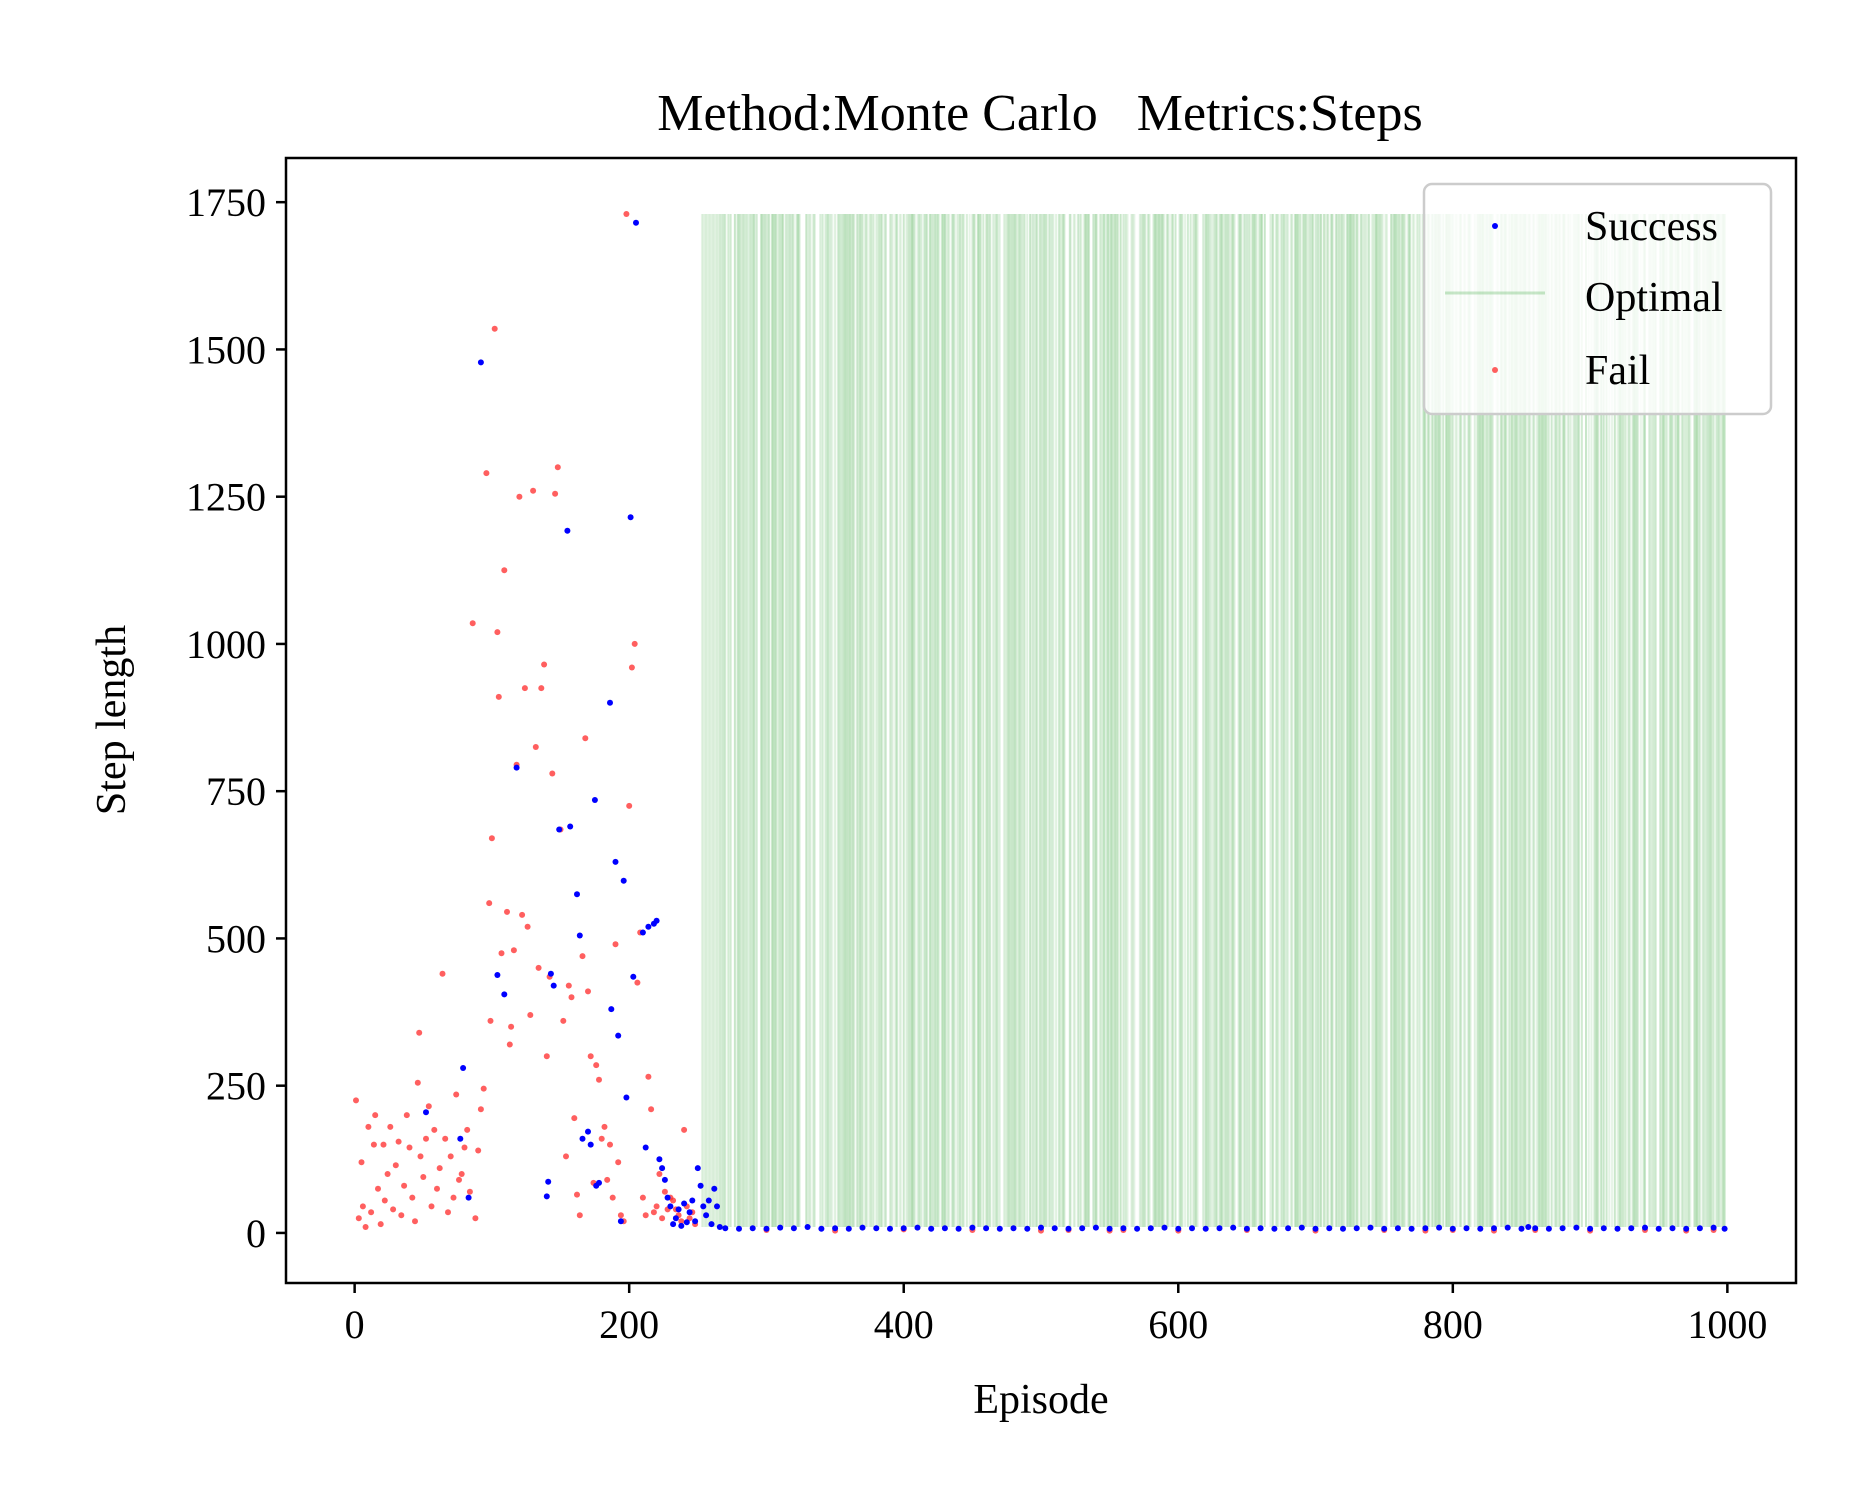 This screenshot has width=1859, height=1493. Describe the element at coordinates (1654, 298) in the screenshot. I see `legend-label-optimal: Optimal` at that location.